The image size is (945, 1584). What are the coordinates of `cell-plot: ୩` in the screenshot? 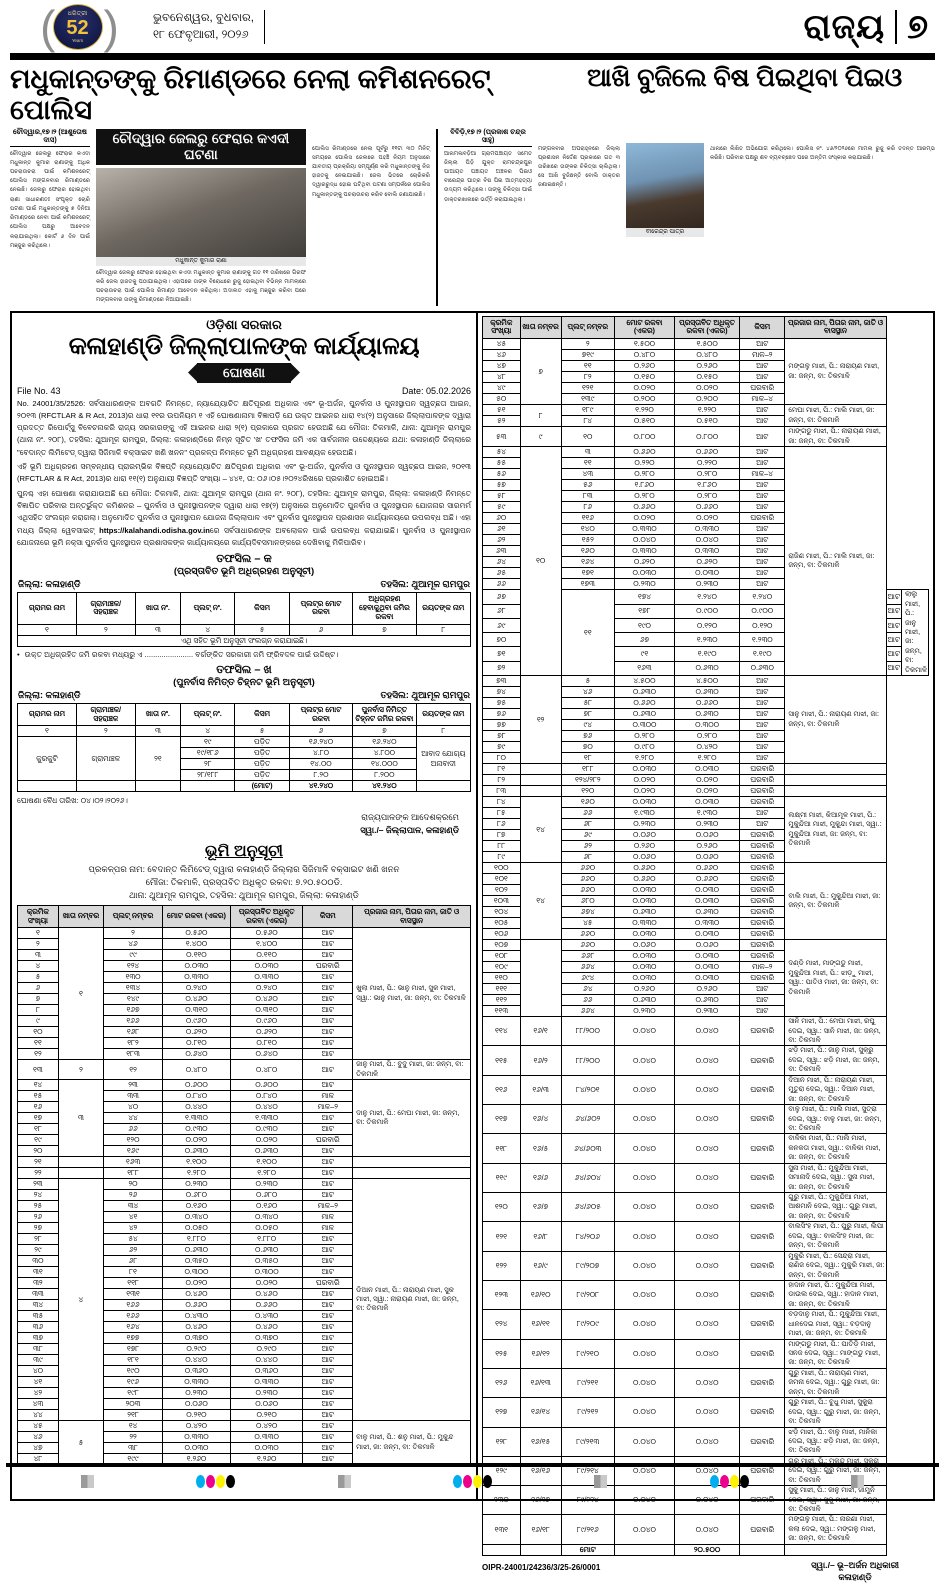 It's located at (587, 452).